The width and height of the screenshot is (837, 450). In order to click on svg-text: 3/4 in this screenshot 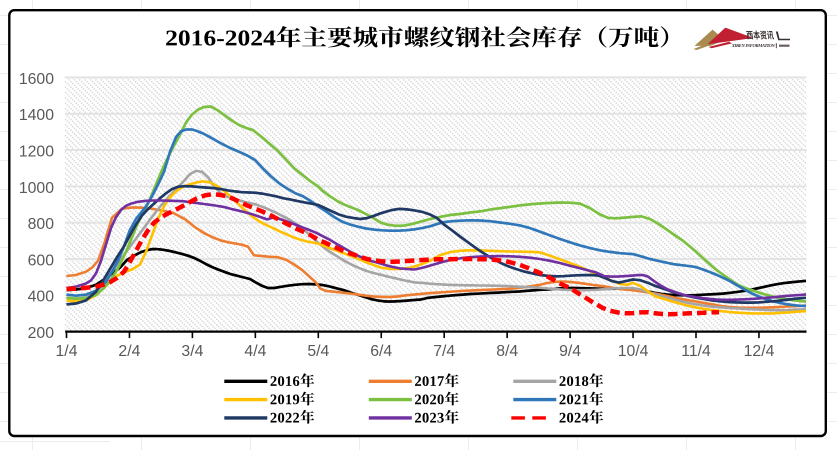, I will do `click(192, 351)`.